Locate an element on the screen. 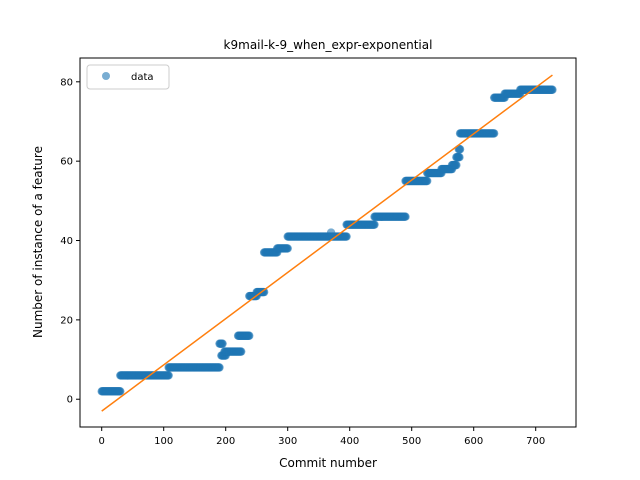  x-axis-ticks: 0 100 200 300 400 500 600 700 is located at coordinates (322, 437).